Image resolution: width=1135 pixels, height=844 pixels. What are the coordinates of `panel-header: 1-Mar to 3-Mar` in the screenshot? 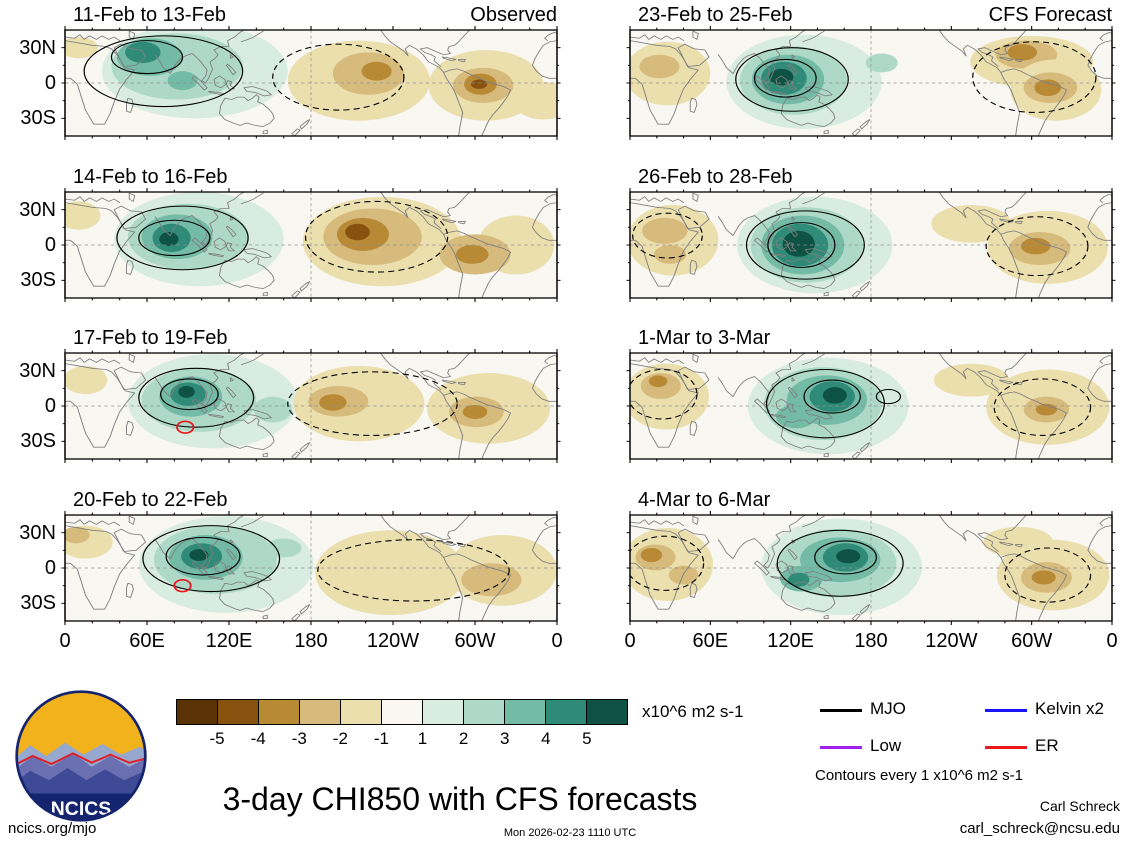 It's located at (871, 338).